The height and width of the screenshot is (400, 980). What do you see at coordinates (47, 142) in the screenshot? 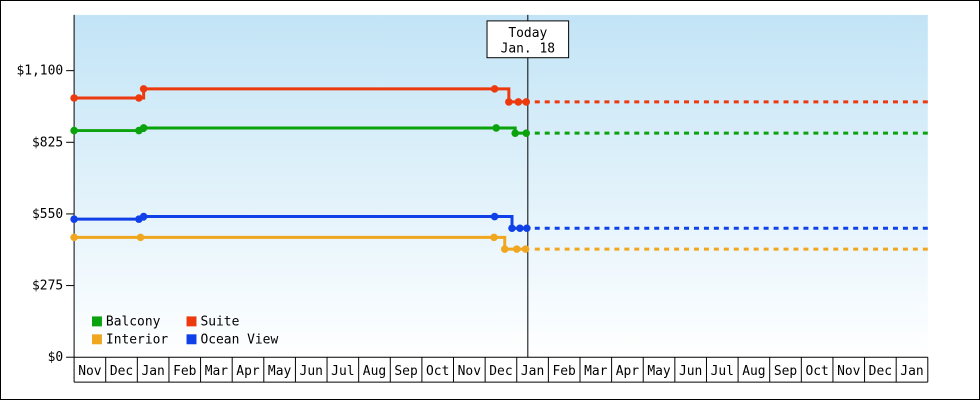
I see `y-tick-label: $825` at bounding box center [47, 142].